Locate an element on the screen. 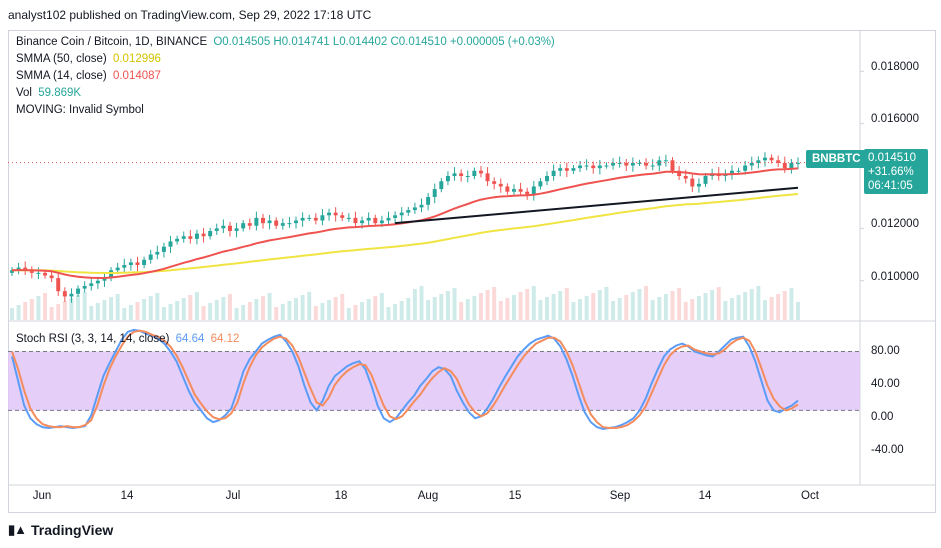  tradingview-logo: ▮▲ TradingView is located at coordinates (60, 530).